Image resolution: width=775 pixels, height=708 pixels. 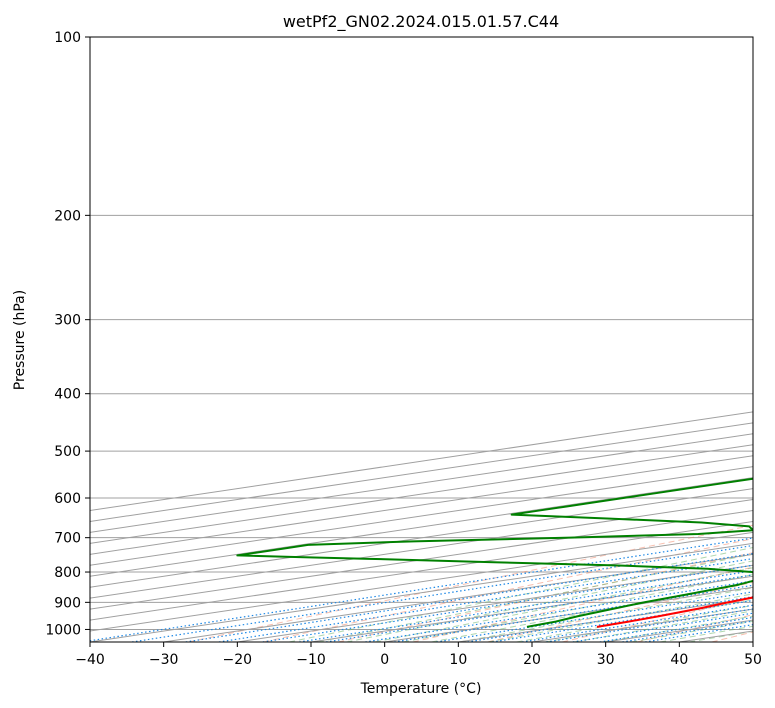 I want to click on y-tick-label: 100, so click(x=67, y=38).